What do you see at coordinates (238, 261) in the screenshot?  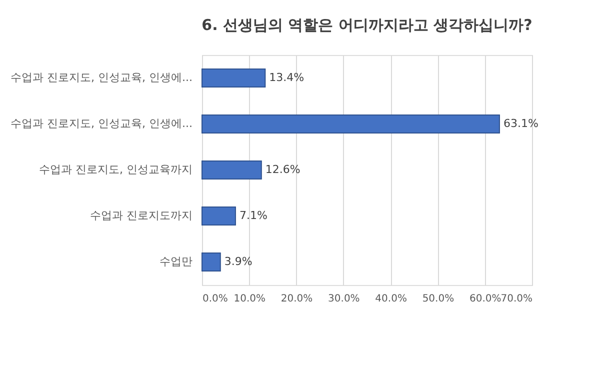 I see `data-label: 3.9%` at bounding box center [238, 261].